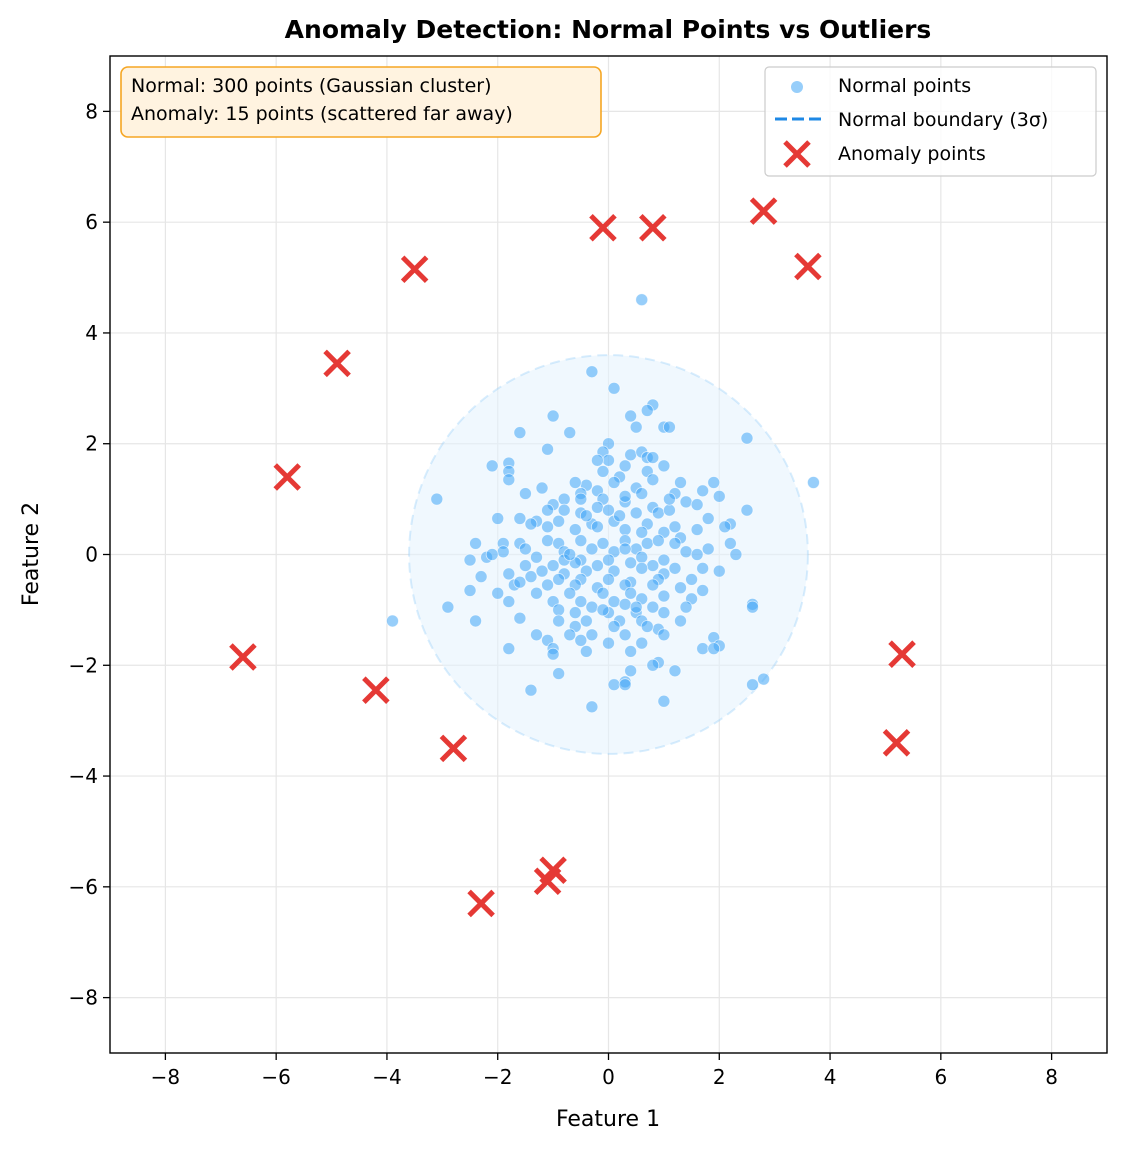 The height and width of the screenshot is (1151, 1125). What do you see at coordinates (83, 887) in the screenshot?
I see `y-tick-label: −6` at bounding box center [83, 887].